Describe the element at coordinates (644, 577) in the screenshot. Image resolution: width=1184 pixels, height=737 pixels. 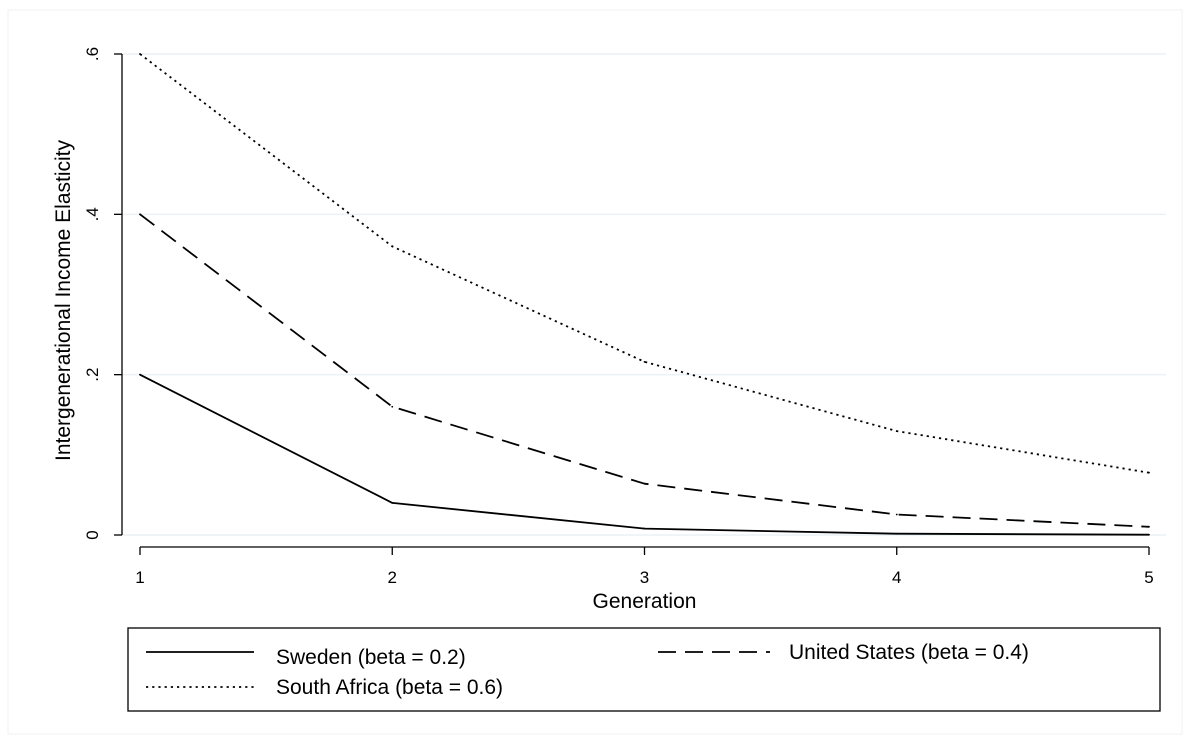
I see `x-tick-label-2: 3` at that location.